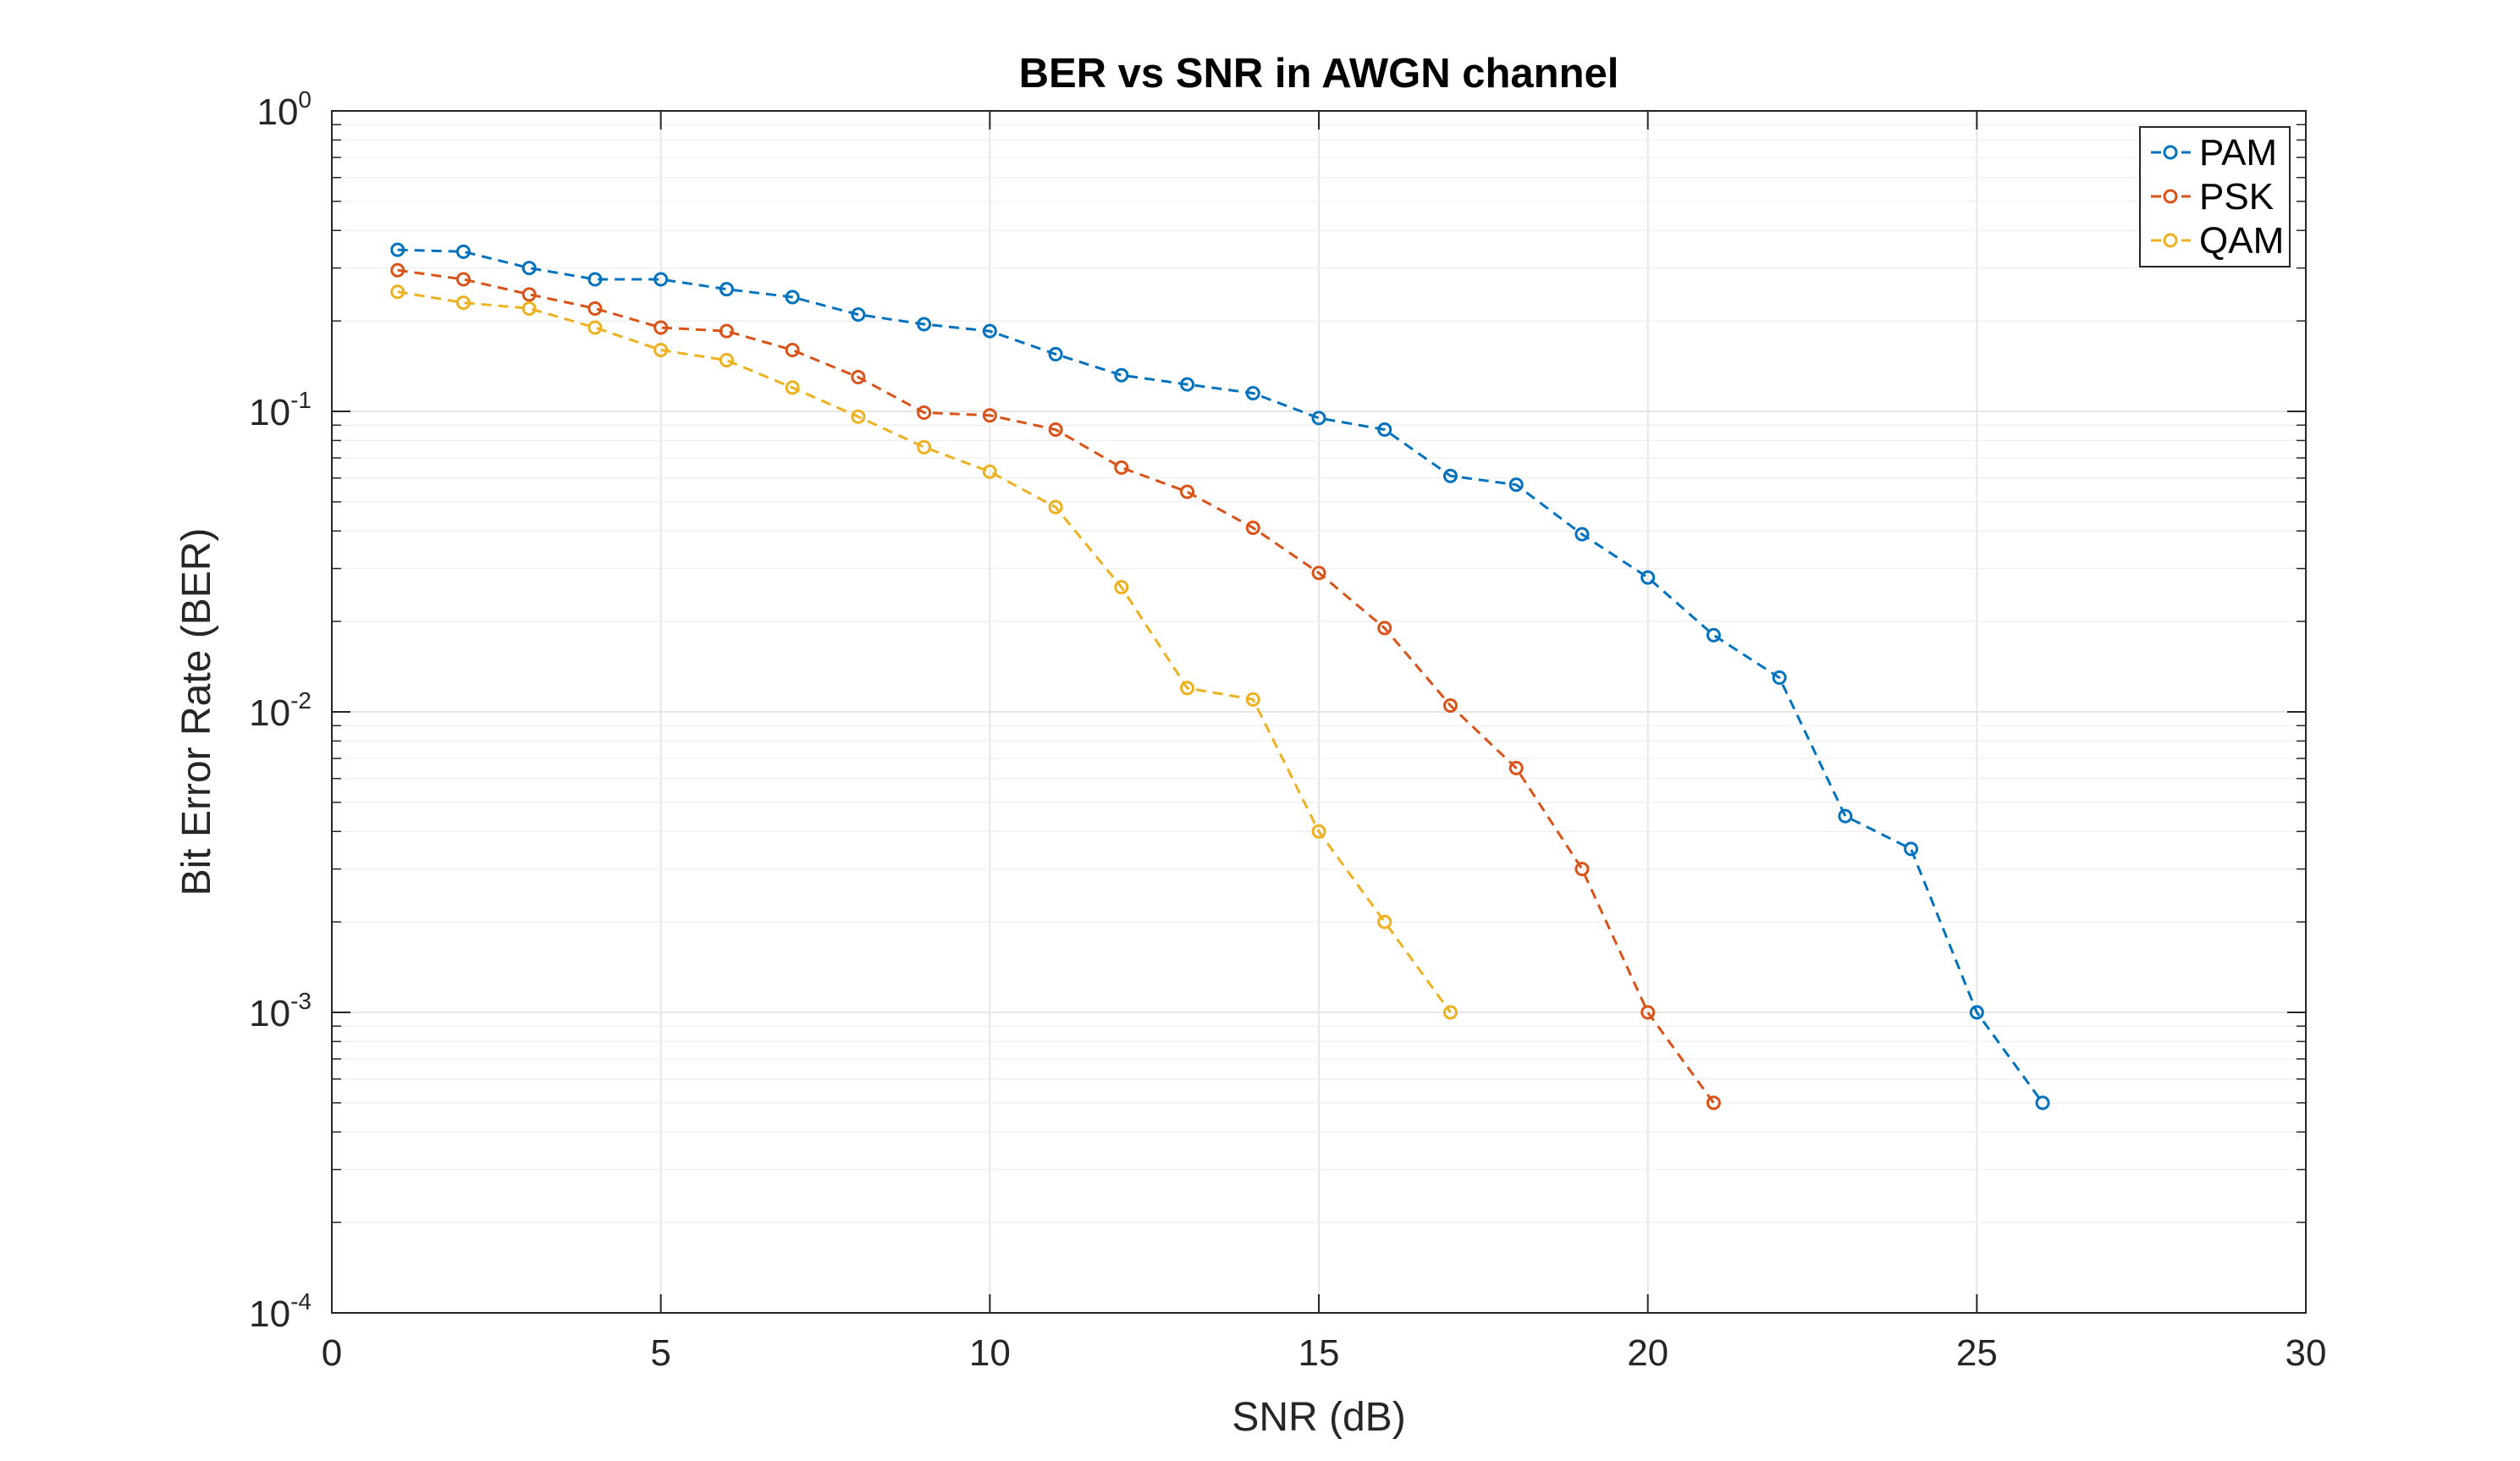 The height and width of the screenshot is (1461, 2520). I want to click on y-tick-label: 10⁻², so click(280, 710).